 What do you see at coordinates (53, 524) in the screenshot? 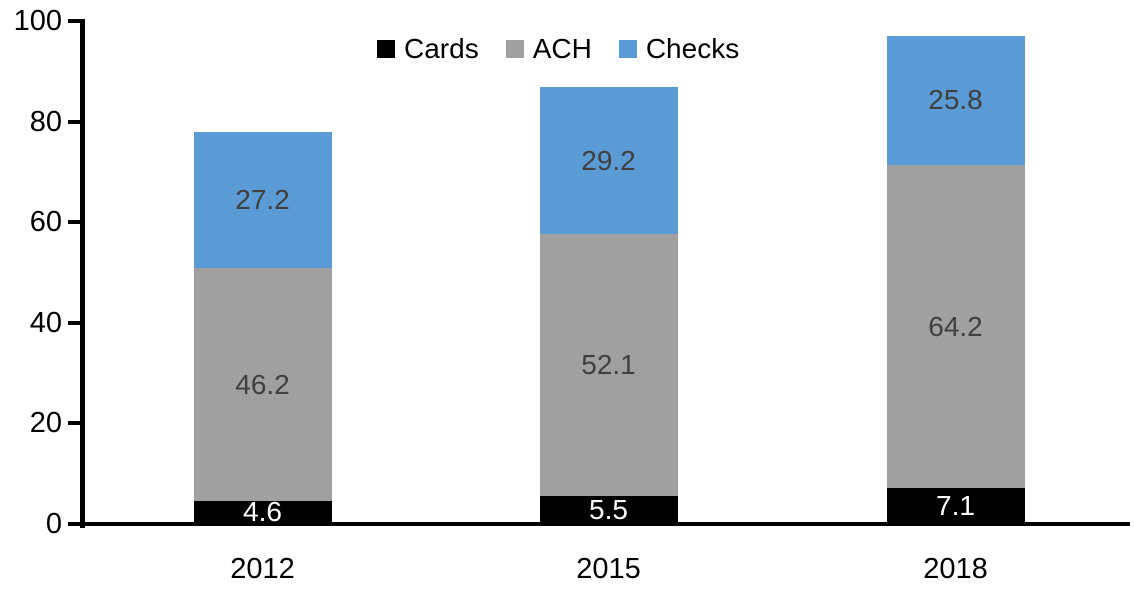
I see `y-axis-tick-label: 0` at bounding box center [53, 524].